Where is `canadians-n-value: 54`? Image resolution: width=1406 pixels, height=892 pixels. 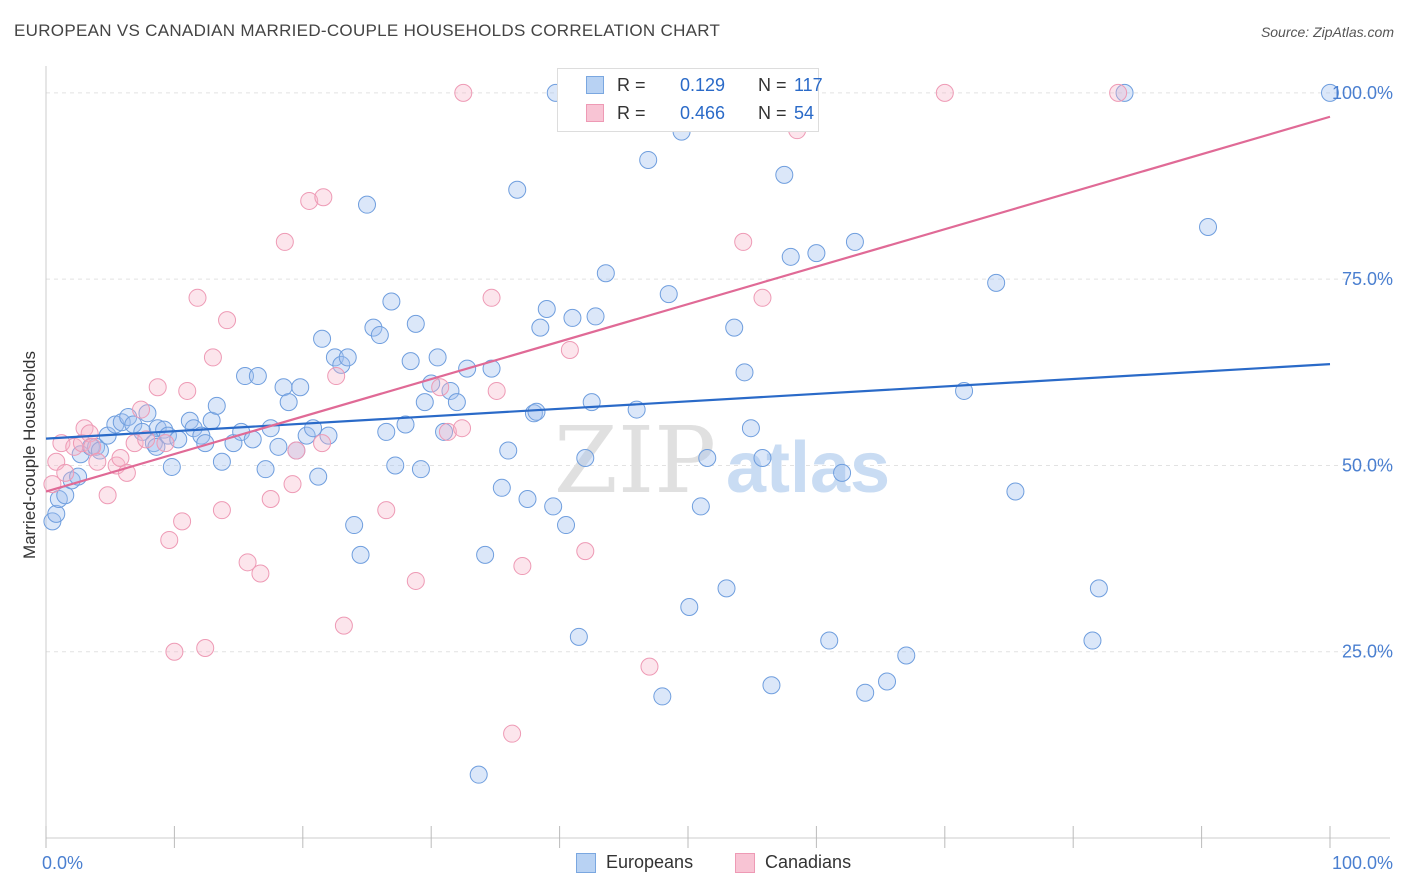
canadians-n-value: 54 is located at coordinates (804, 112).